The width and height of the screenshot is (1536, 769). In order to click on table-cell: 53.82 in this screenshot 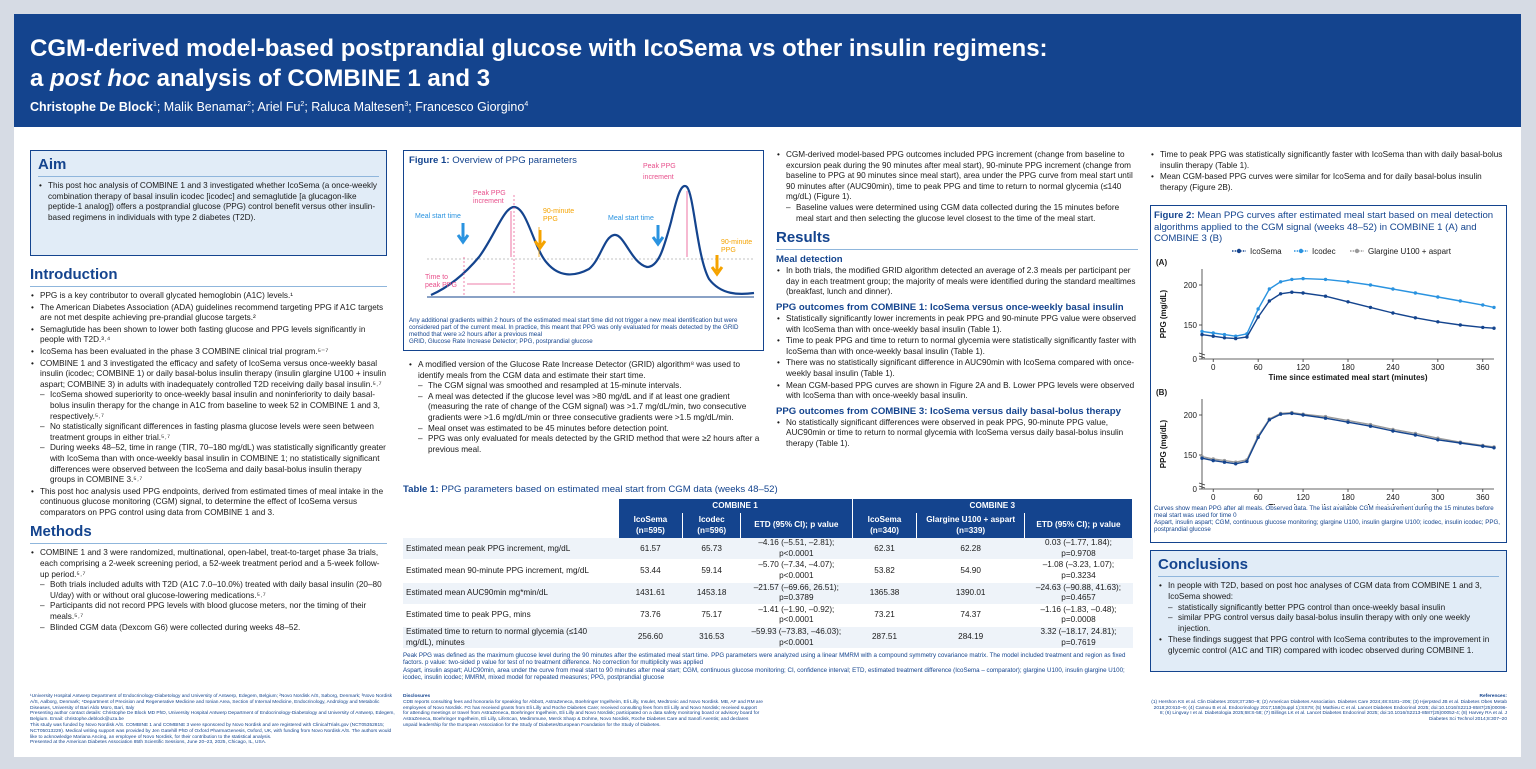, I will do `click(884, 571)`.